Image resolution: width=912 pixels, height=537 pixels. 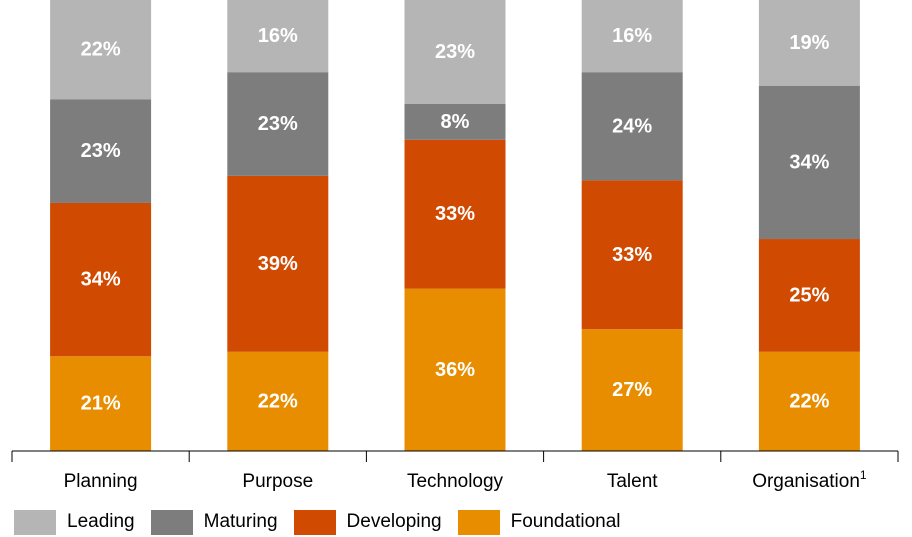 I want to click on data-label-foundational-technology: 36%, so click(x=455, y=370).